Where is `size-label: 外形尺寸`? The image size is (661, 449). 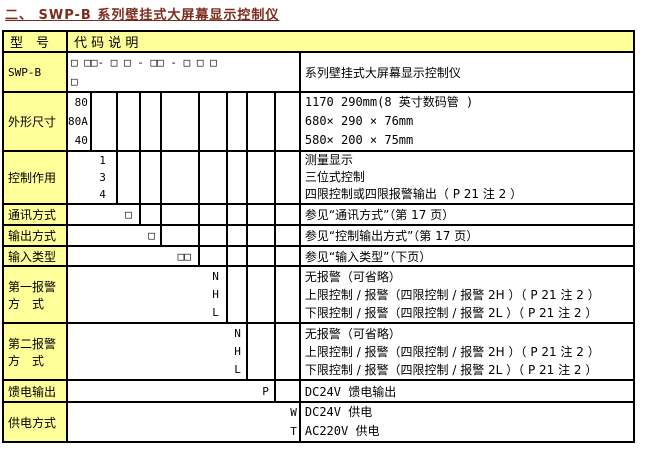 size-label: 外形尺寸 is located at coordinates (35, 121).